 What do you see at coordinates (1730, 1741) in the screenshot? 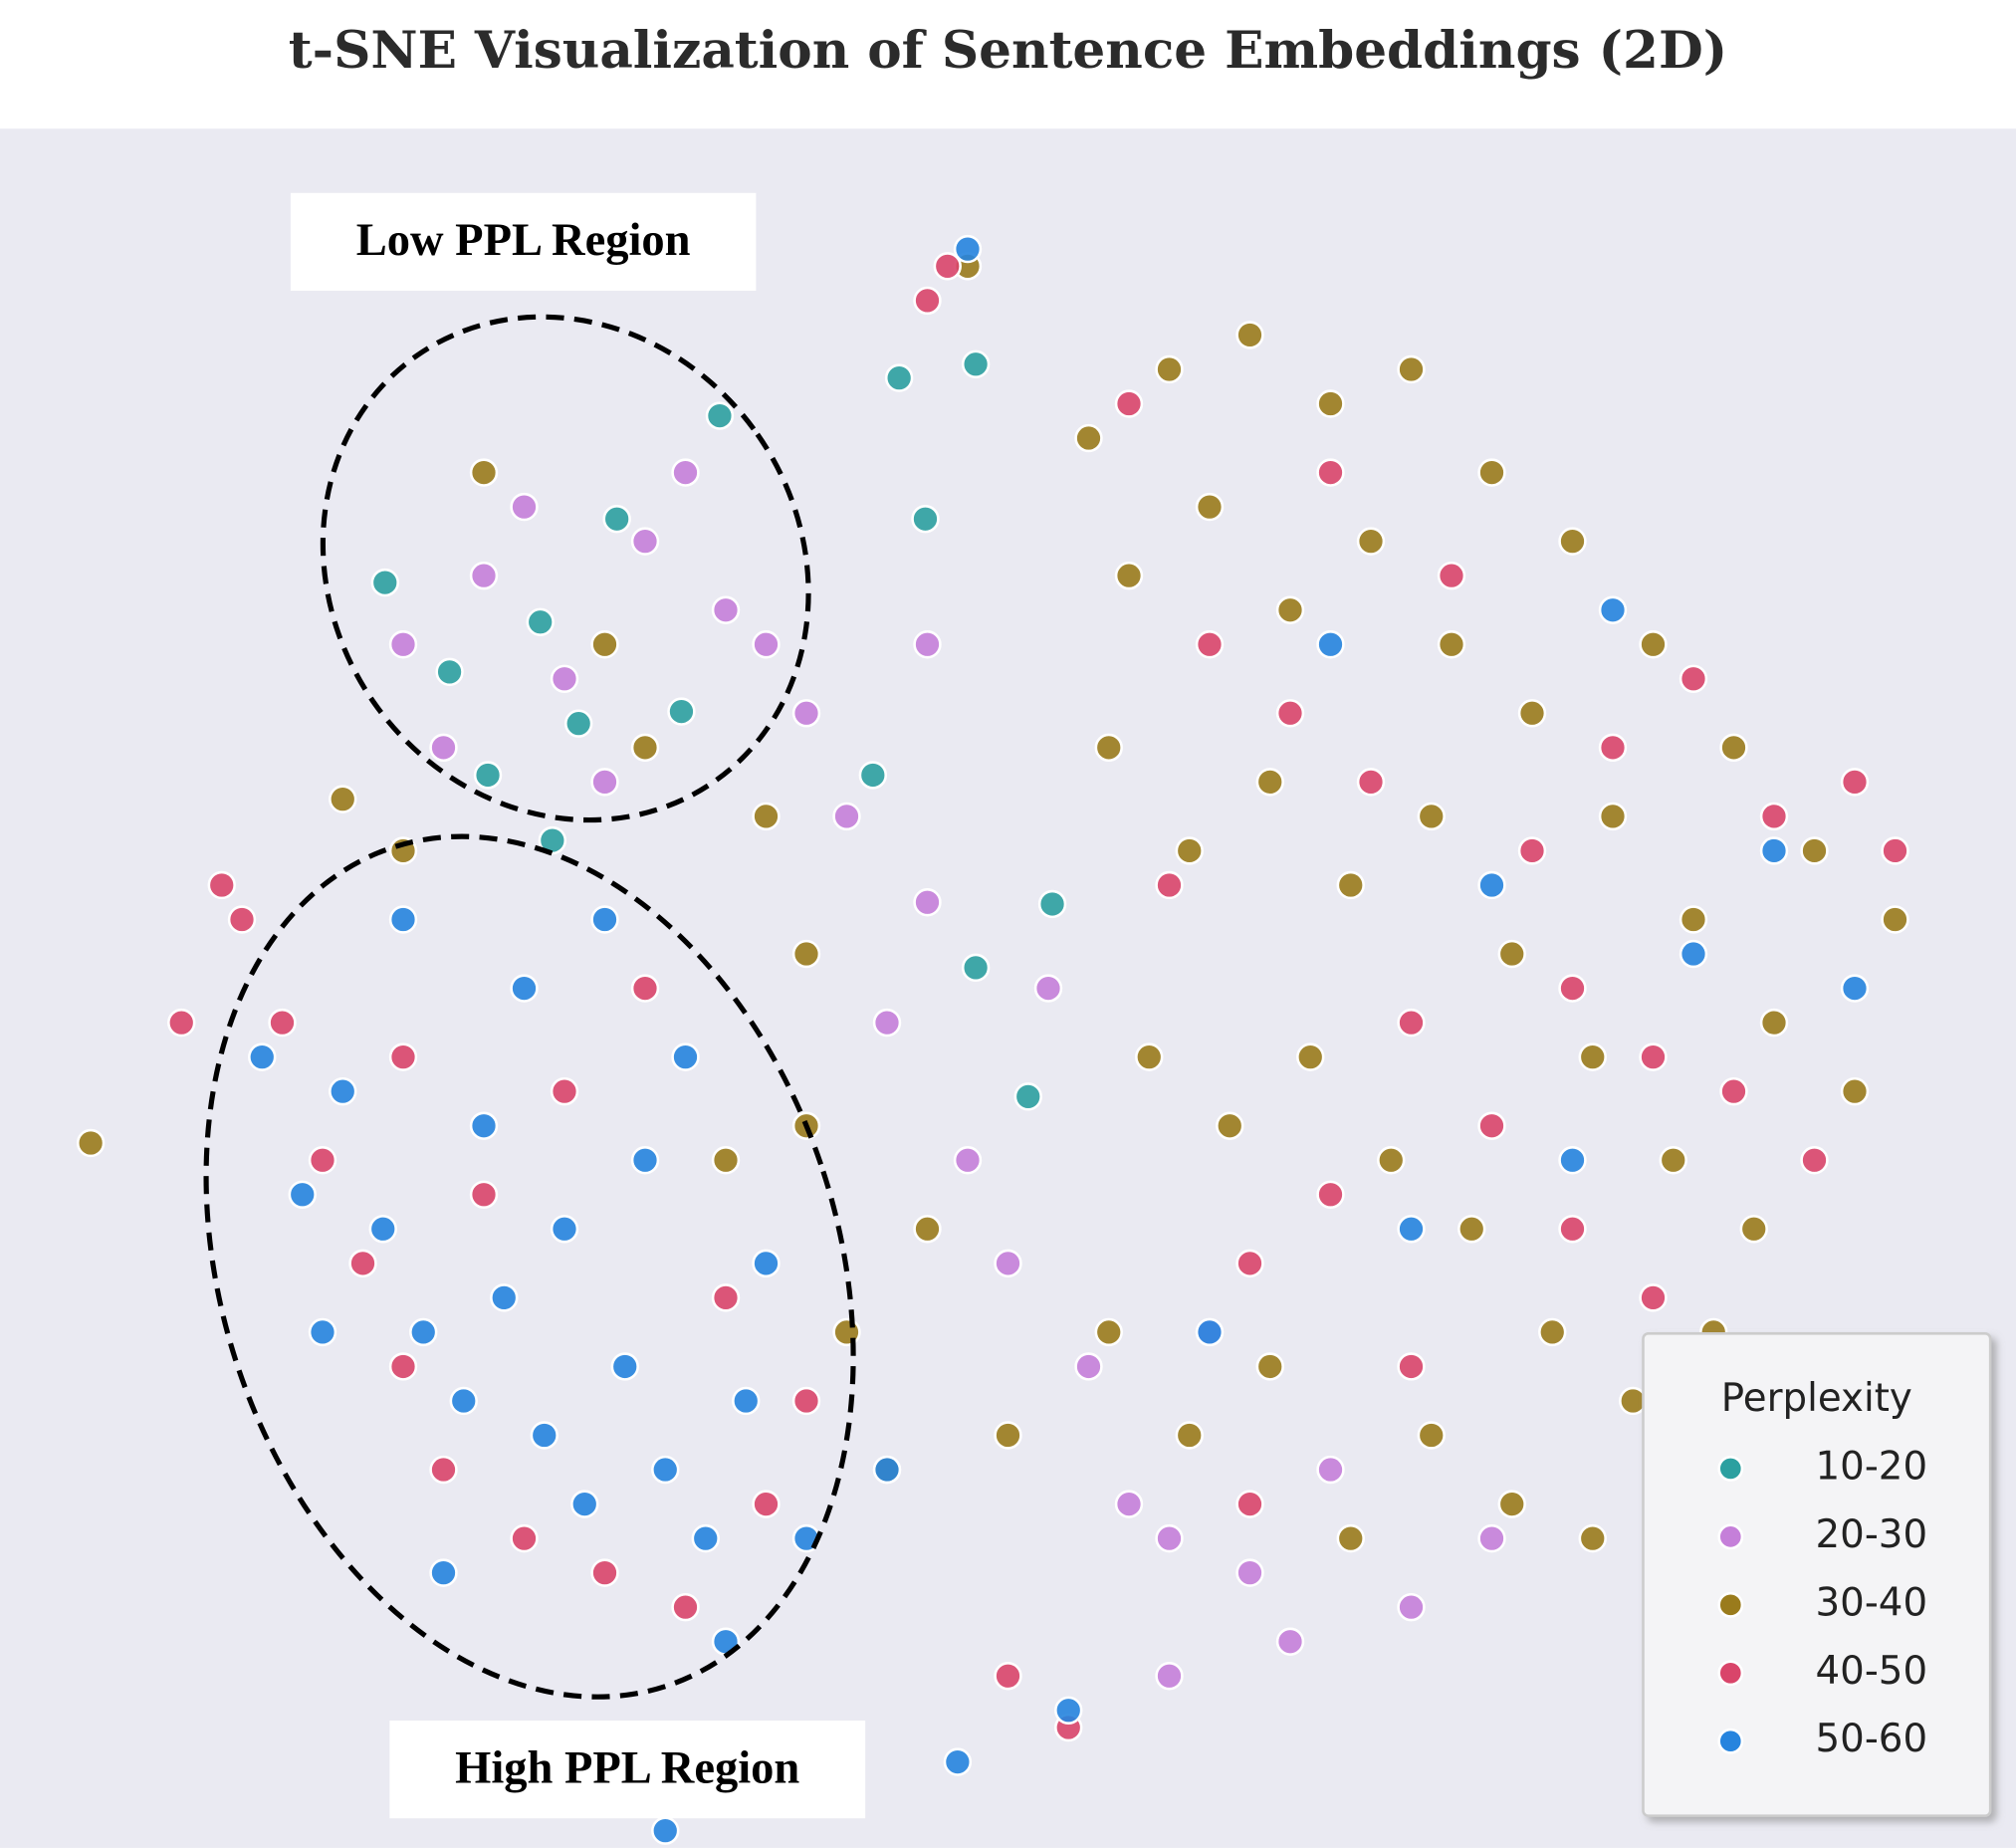
I see `legend-marker` at bounding box center [1730, 1741].